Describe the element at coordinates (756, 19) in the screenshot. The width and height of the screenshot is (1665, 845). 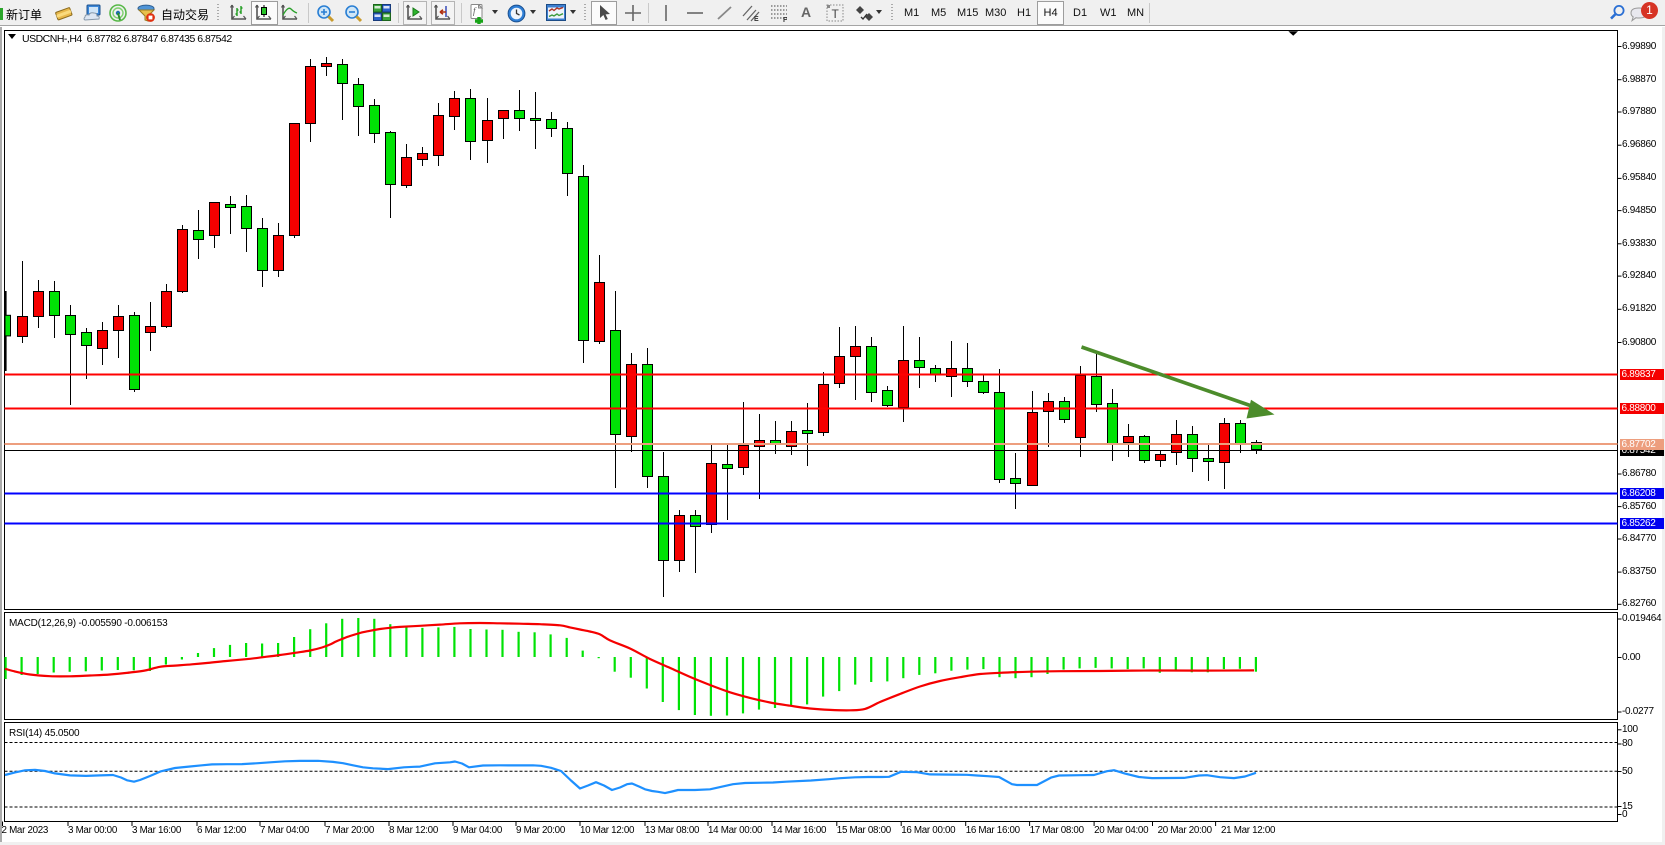
I see `svg-text: E` at that location.